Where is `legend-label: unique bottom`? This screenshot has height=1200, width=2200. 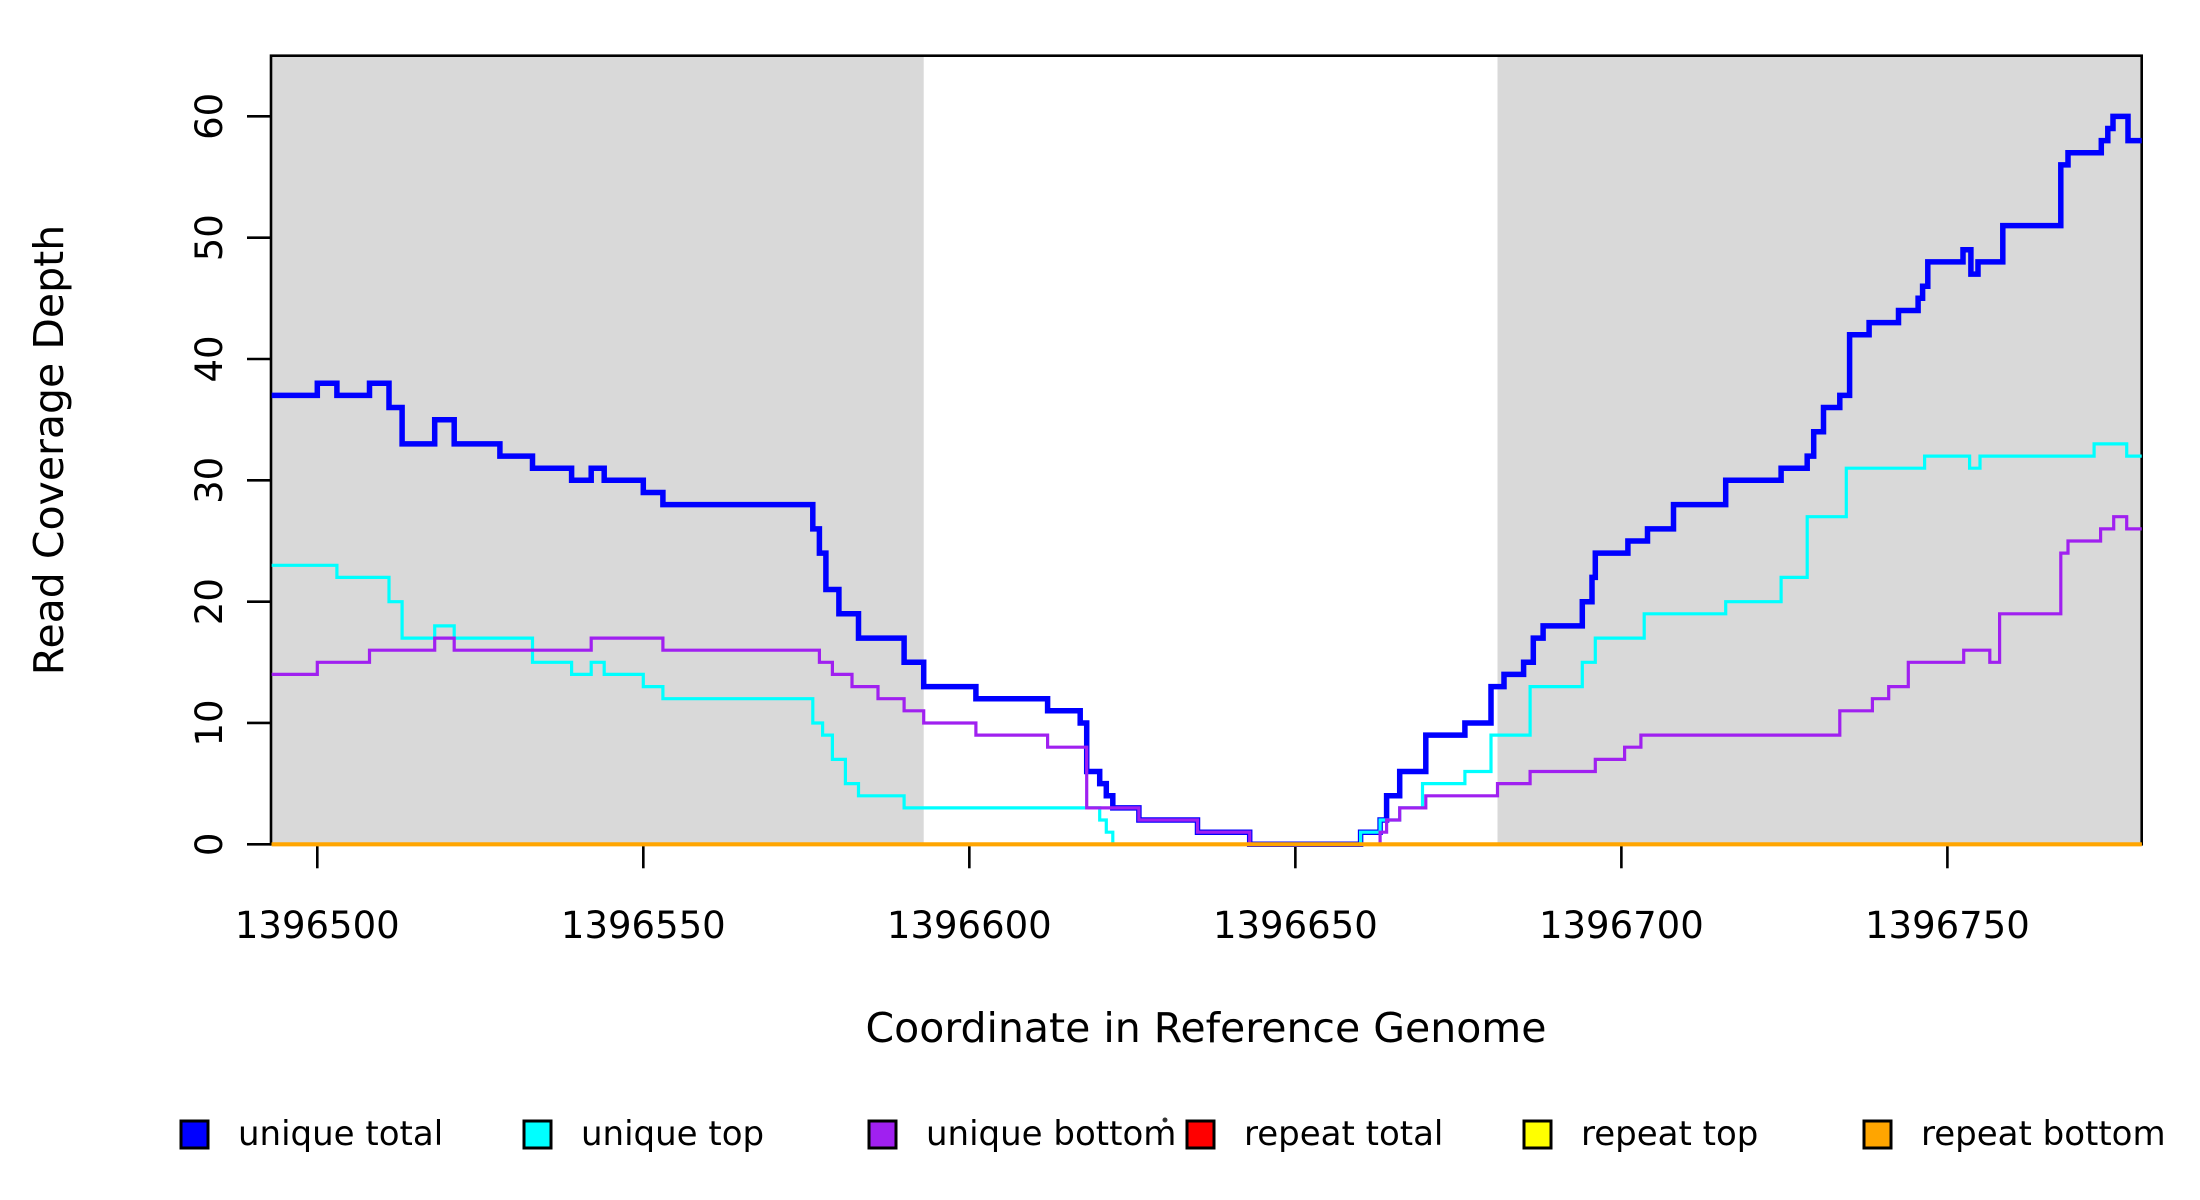
legend-label: unique bottom is located at coordinates (1051, 1134).